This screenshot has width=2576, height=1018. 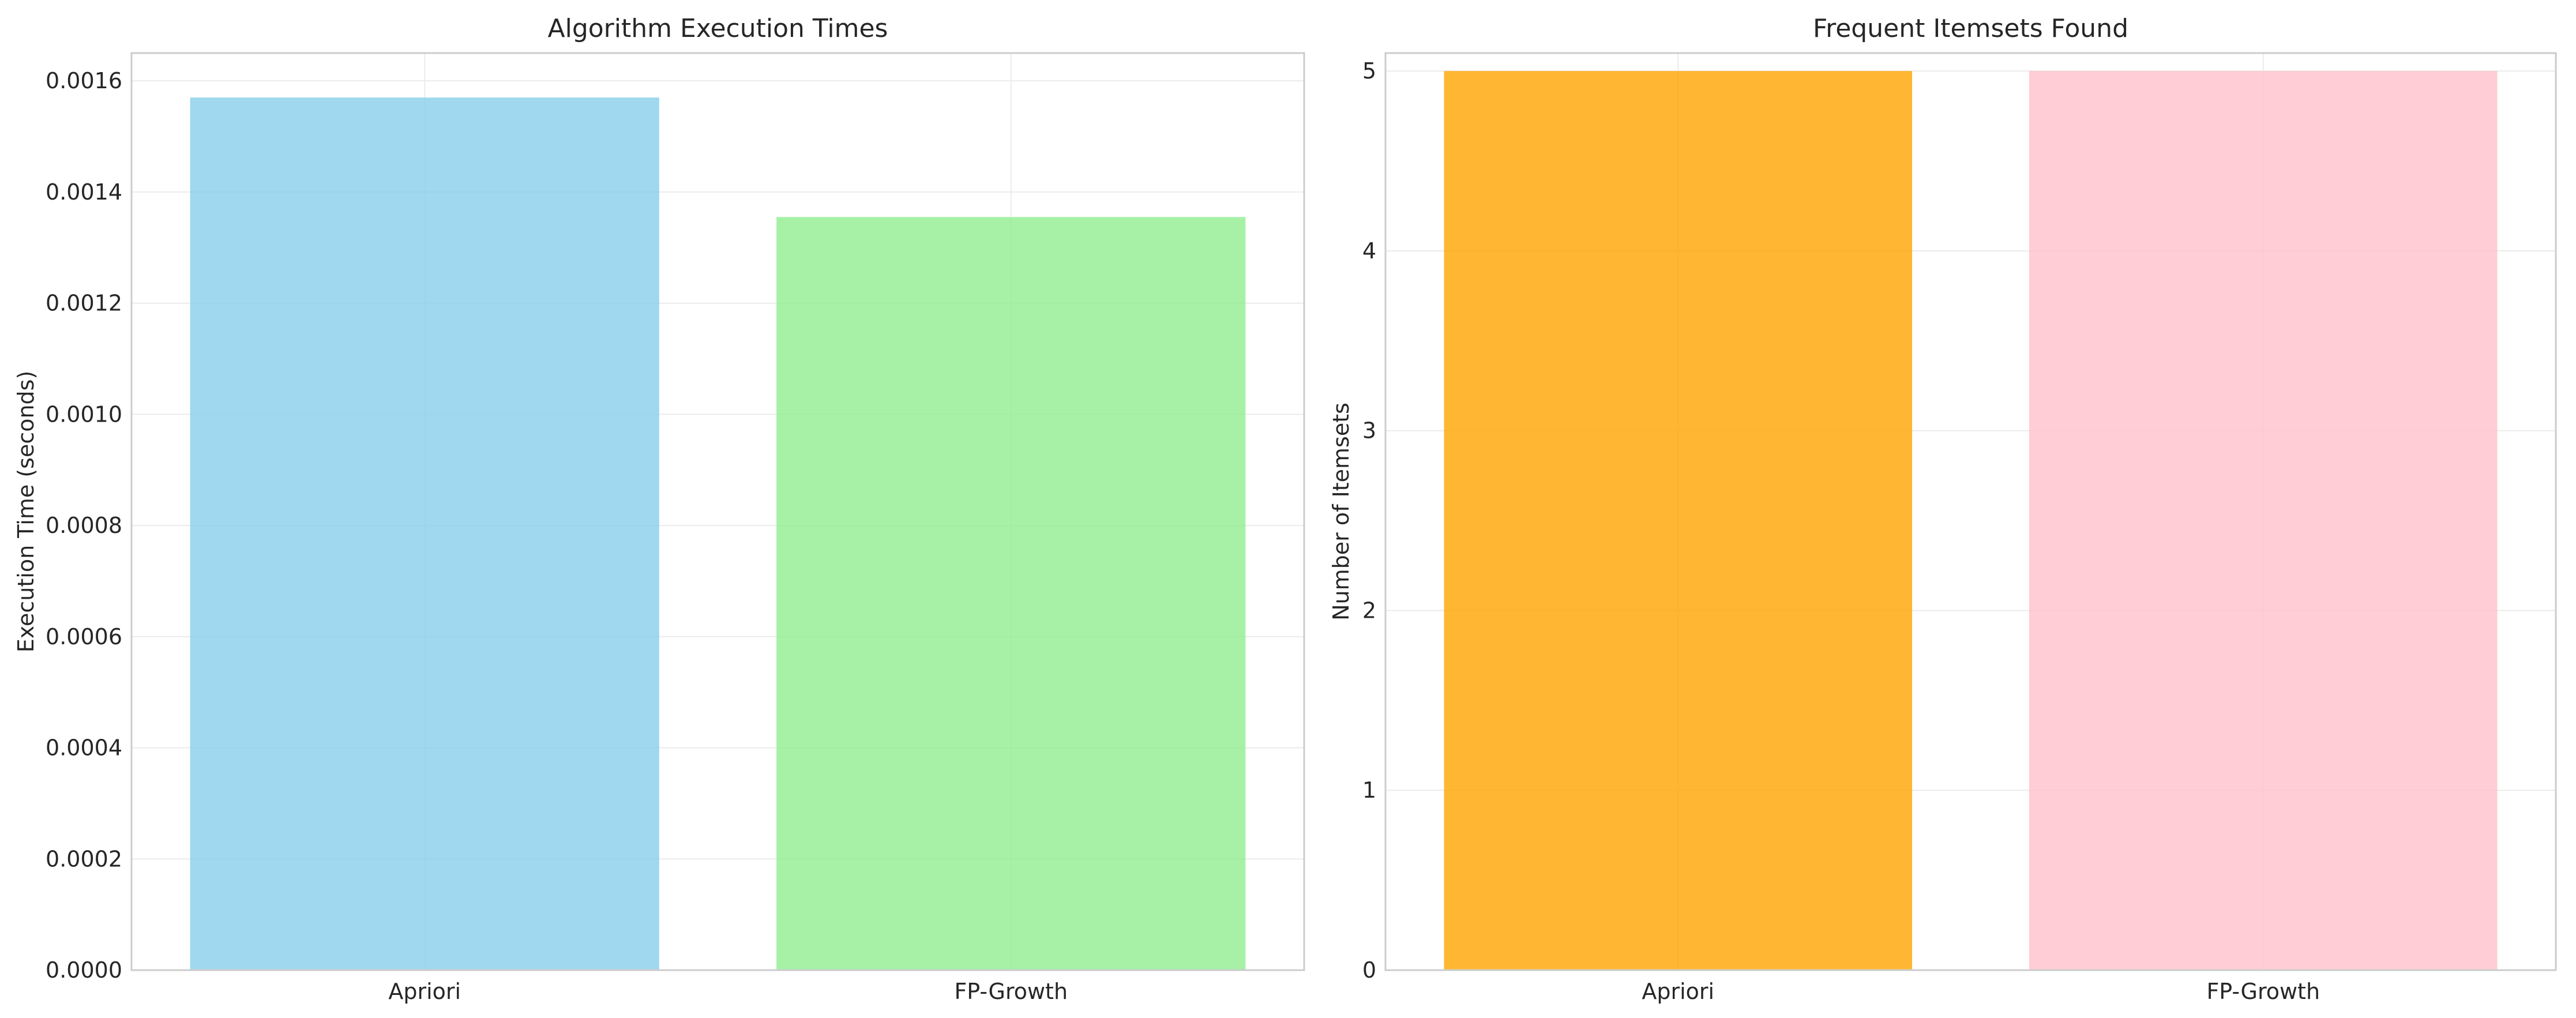 What do you see at coordinates (1369, 431) in the screenshot?
I see `y-tick-label: 3` at bounding box center [1369, 431].